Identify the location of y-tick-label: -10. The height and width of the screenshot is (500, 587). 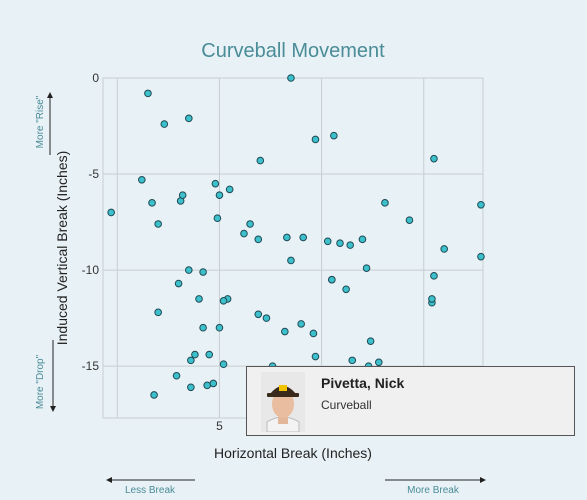
(91, 270).